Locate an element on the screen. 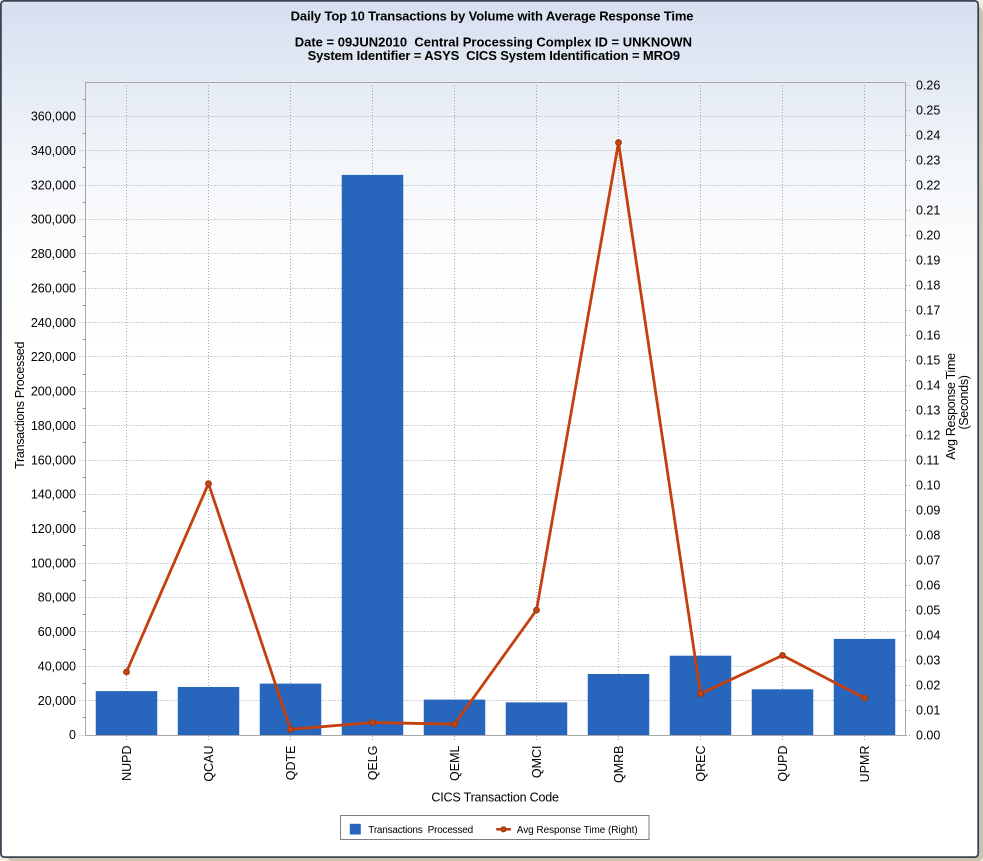  svg-text: 0.19 is located at coordinates (928, 261).